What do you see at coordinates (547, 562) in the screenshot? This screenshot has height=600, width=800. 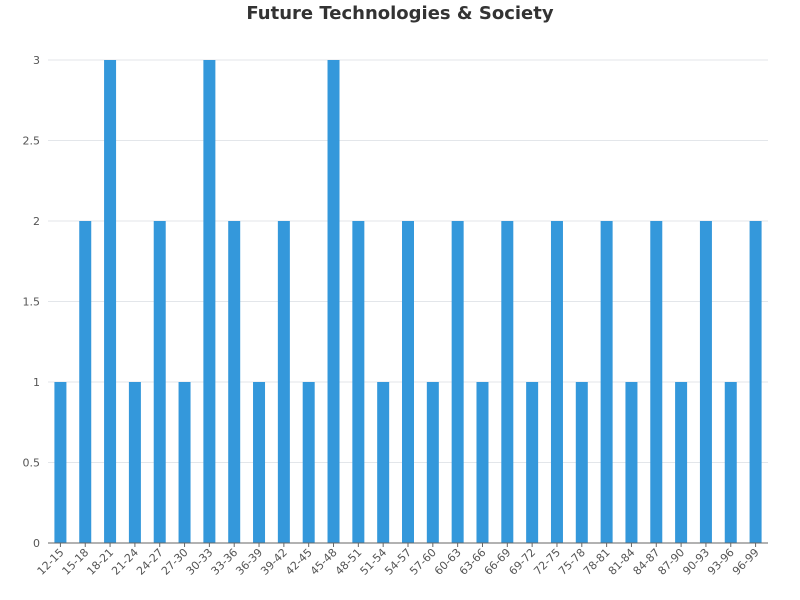 I see `x-tick-label: 72-75` at bounding box center [547, 562].